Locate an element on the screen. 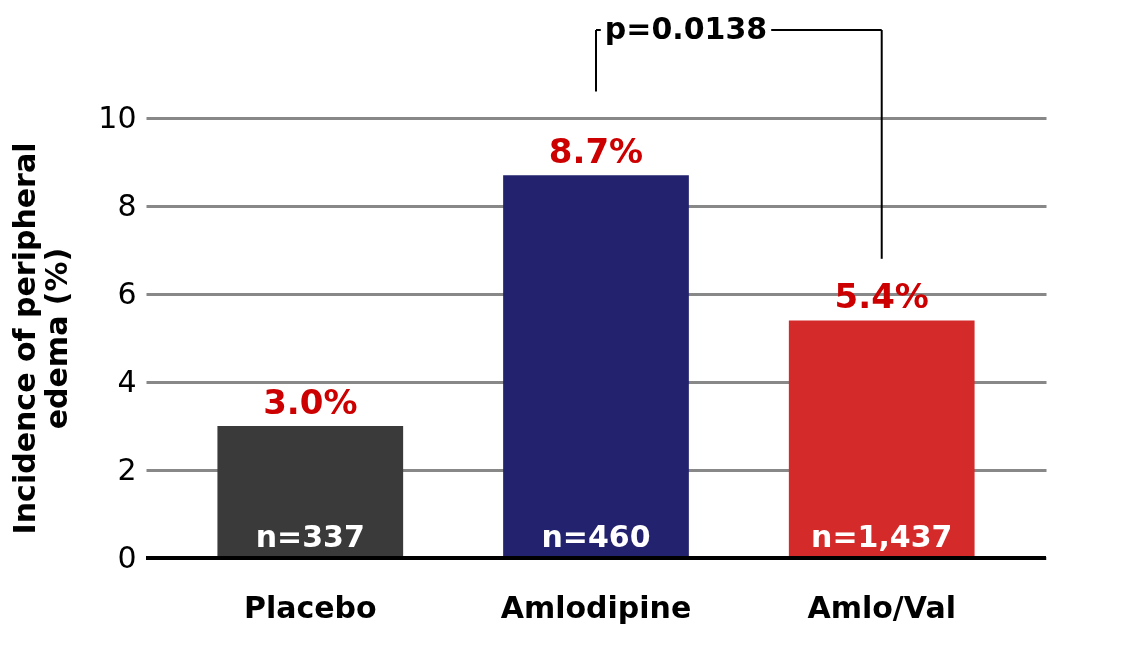 The width and height of the screenshot is (1124, 661). annotation: n=460 is located at coordinates (596, 536).